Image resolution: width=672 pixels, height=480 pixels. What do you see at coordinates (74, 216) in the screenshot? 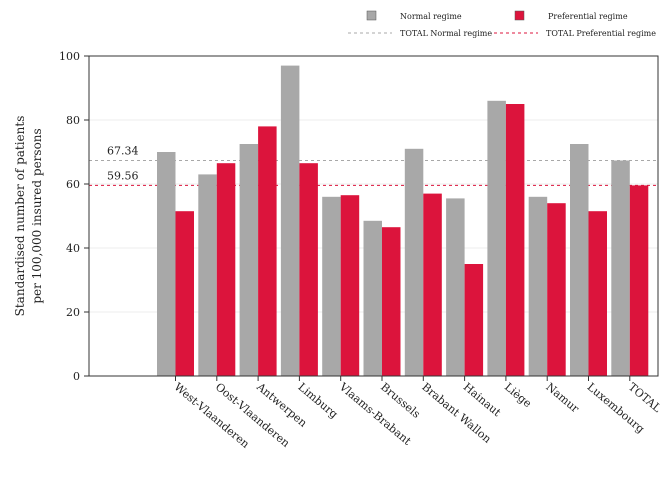
I see `y-axis: 0 20 40 60 80 100` at bounding box center [74, 216].